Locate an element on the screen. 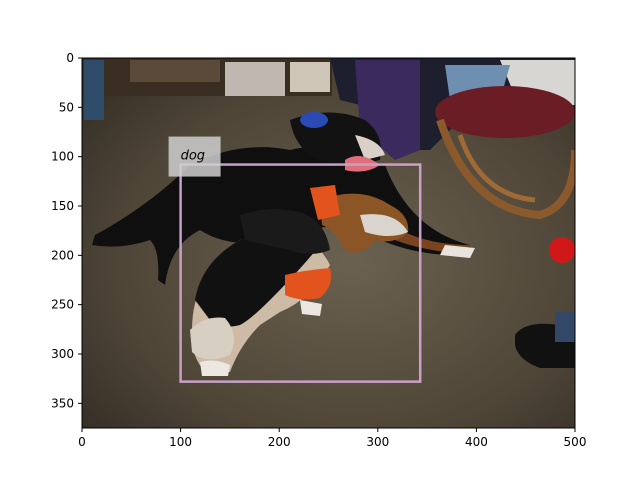  x-tick-label: 500 is located at coordinates (575, 442).